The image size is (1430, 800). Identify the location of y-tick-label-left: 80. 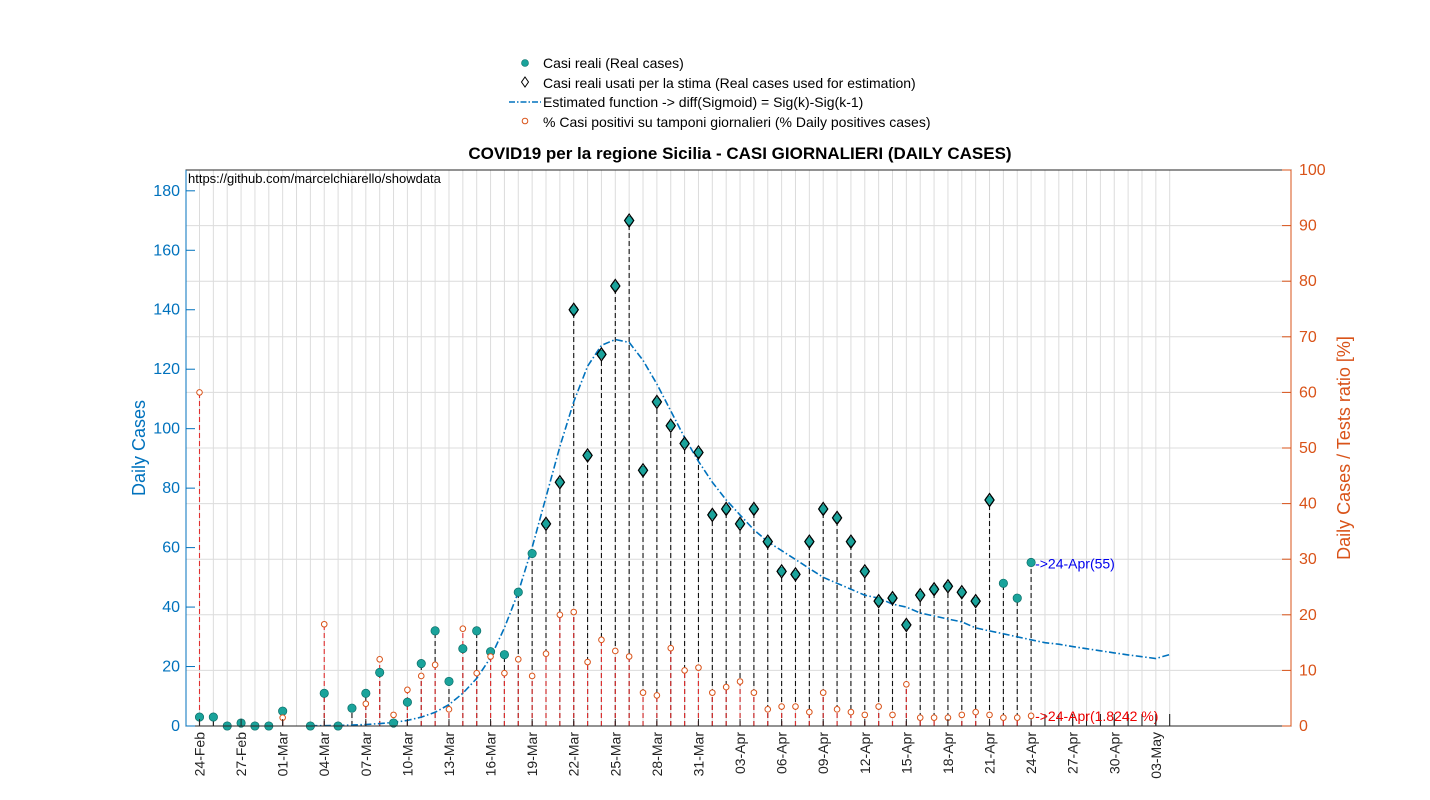
(171, 488).